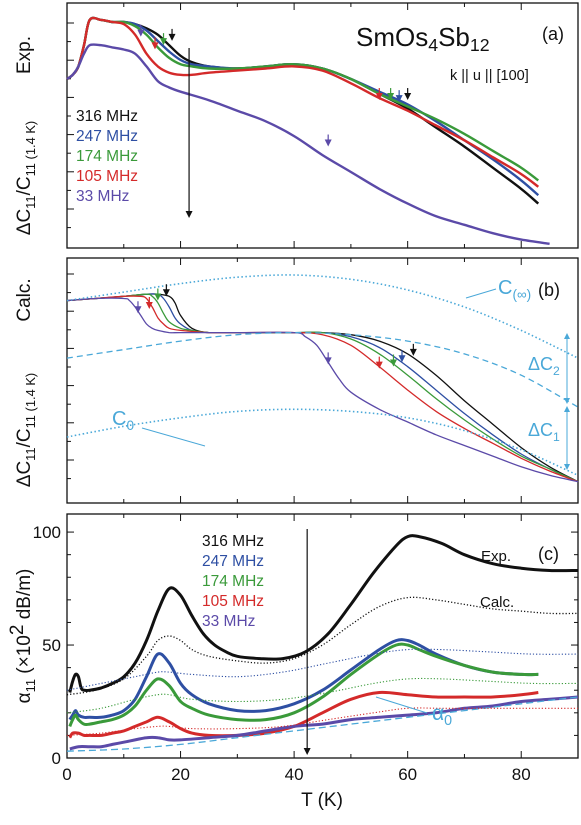 This screenshot has height=825, width=581. I want to click on x-axis-label: T (K), so click(322, 800).